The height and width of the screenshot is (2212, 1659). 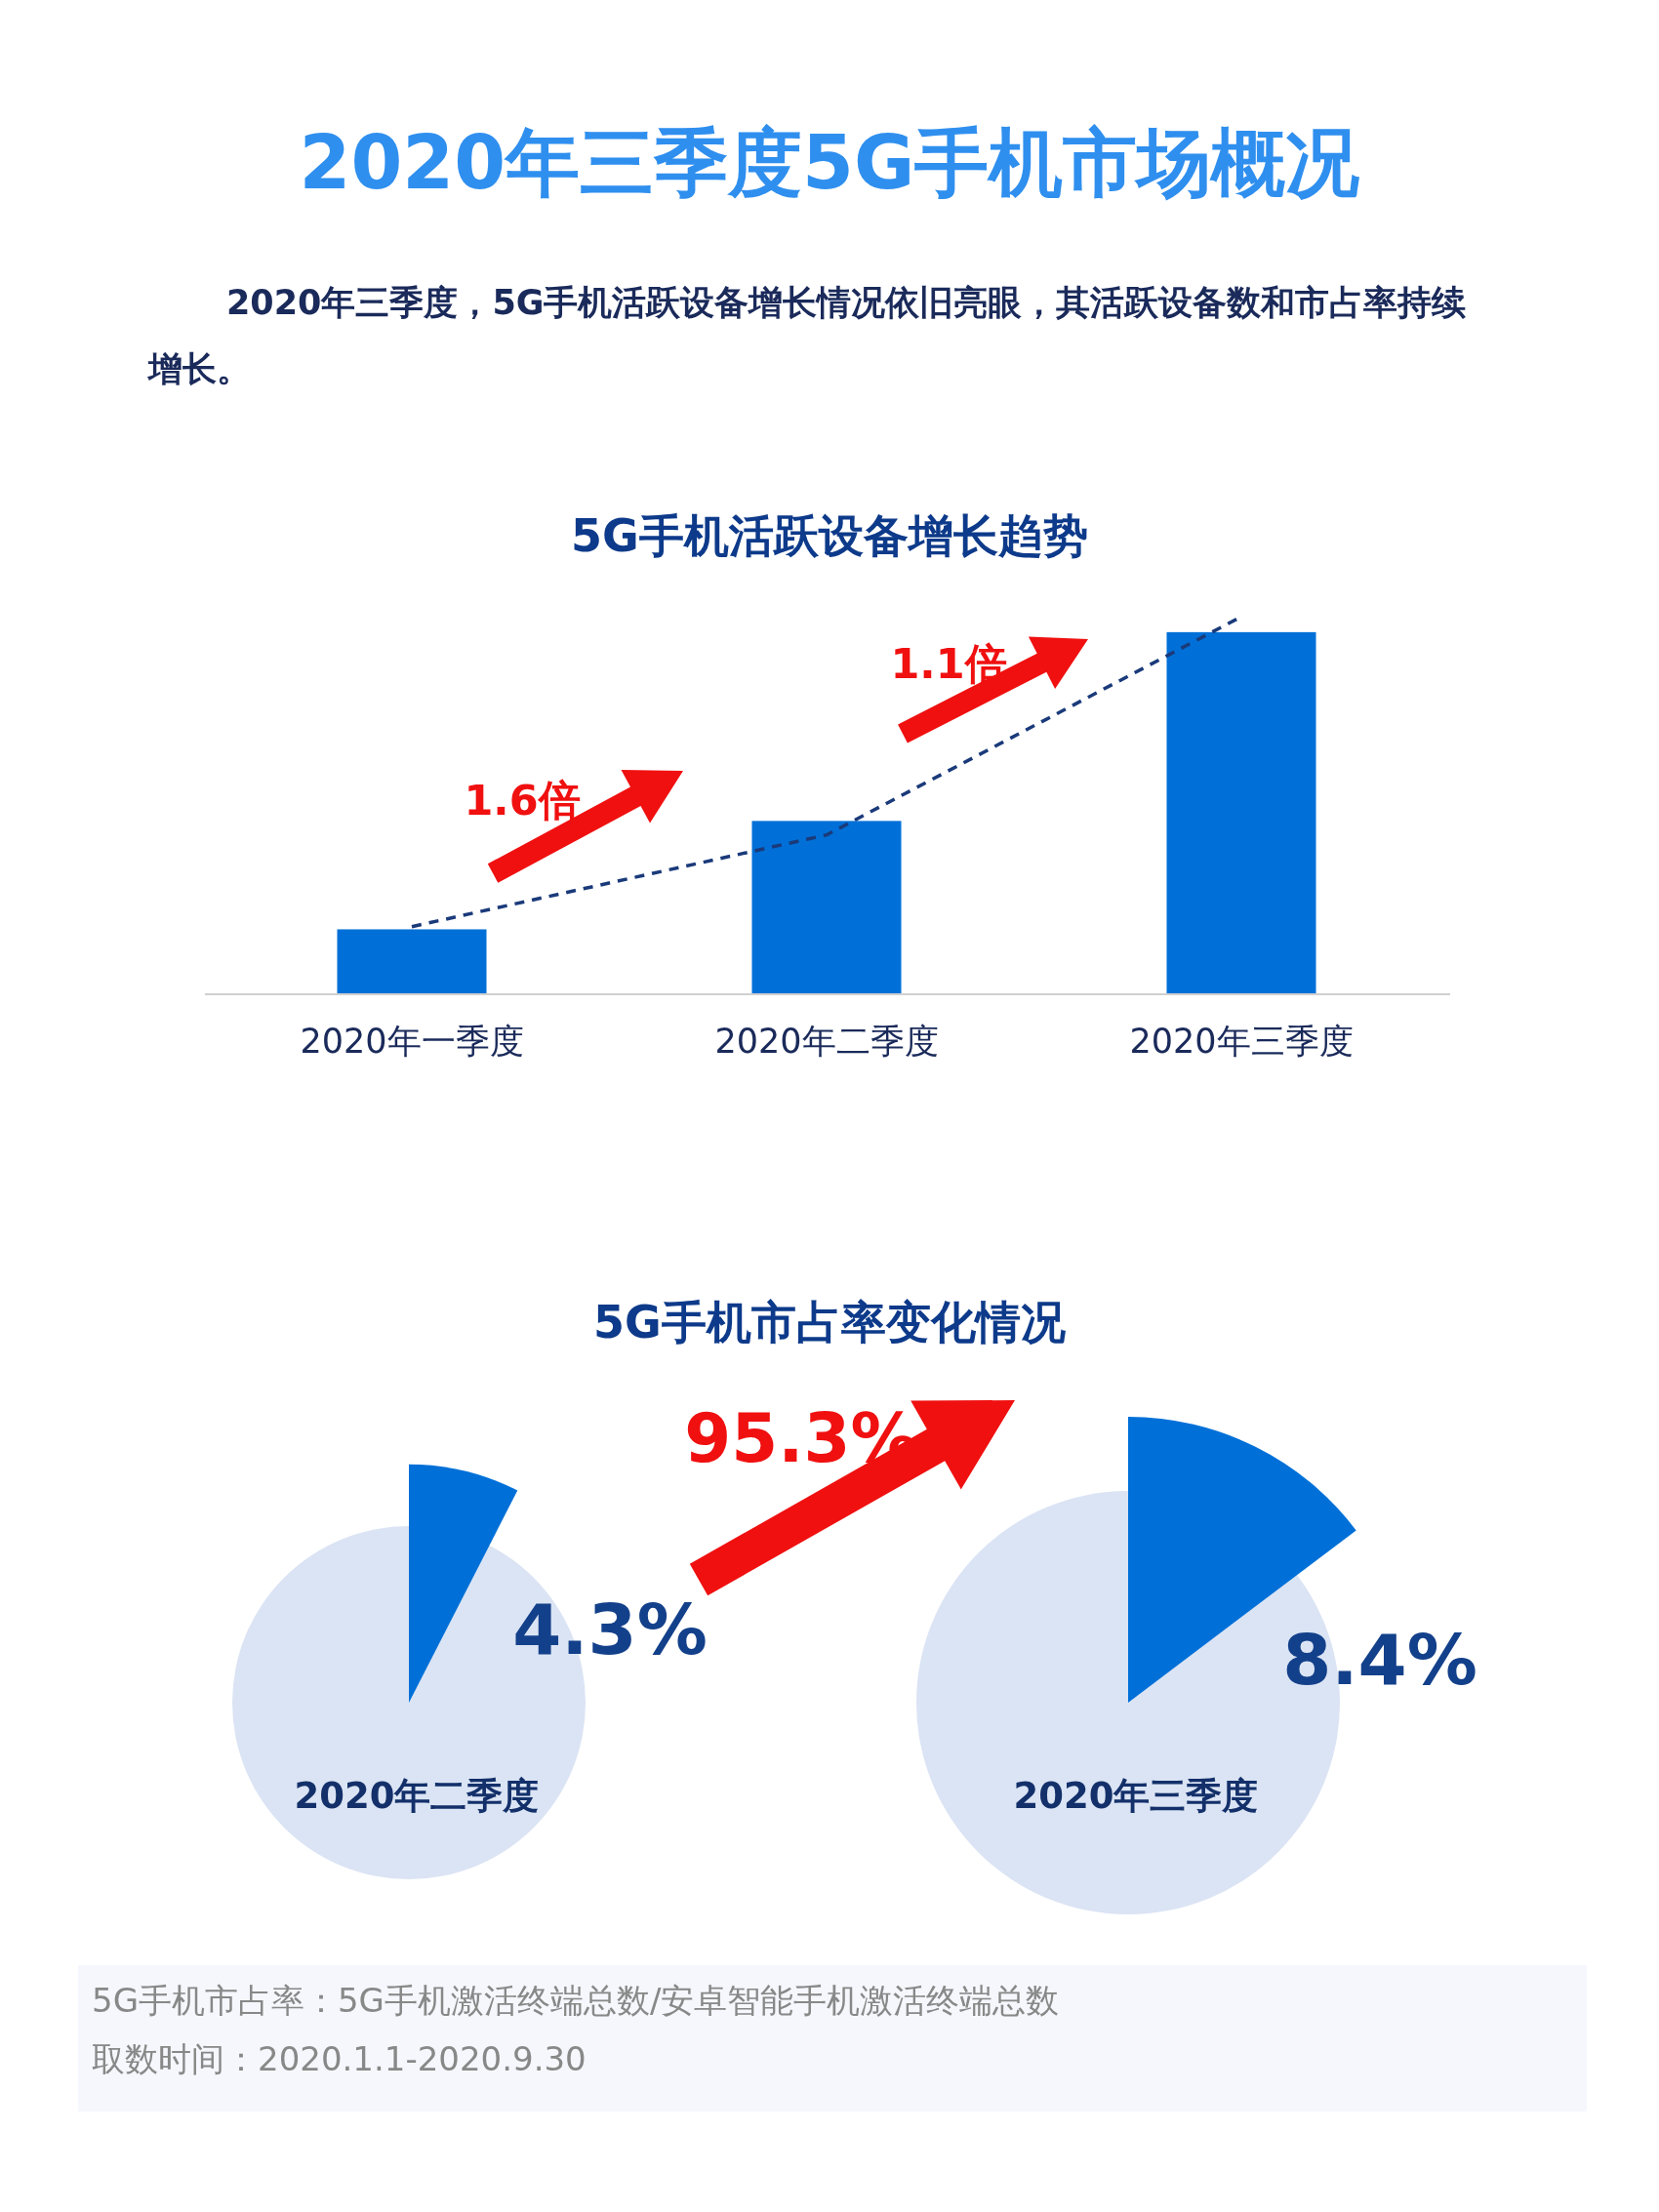 What do you see at coordinates (806, 335) in the screenshot?
I see `text: 2020年三季度，5G手机活跃设备增长情况依旧亮眼，其活跃设备数和市占率持续增长。` at bounding box center [806, 335].